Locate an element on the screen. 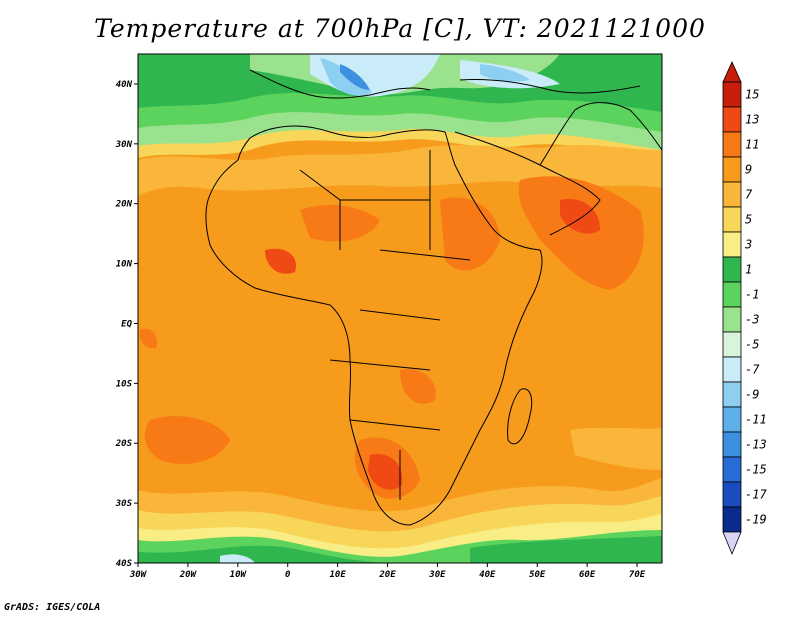 The width and height of the screenshot is (800, 618). colorbar-label: 7 is located at coordinates (749, 195).